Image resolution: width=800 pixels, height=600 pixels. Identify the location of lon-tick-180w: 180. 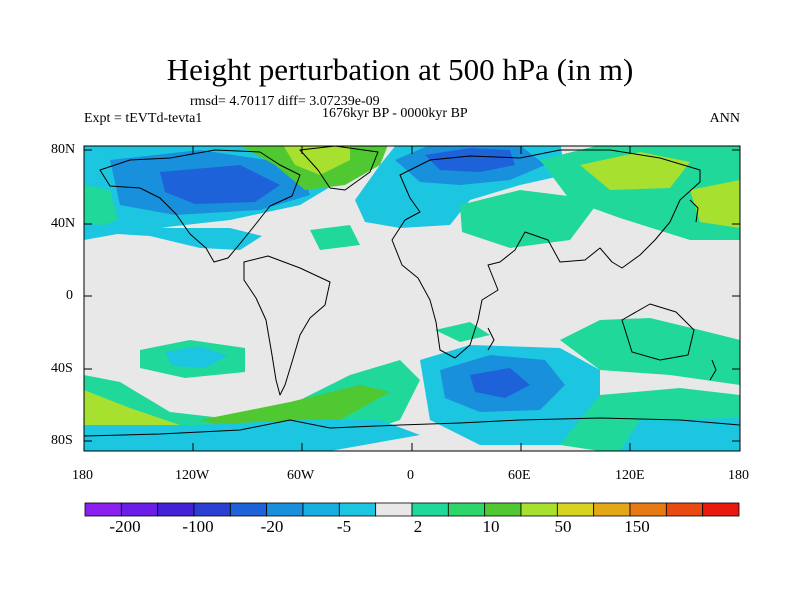
(82, 475).